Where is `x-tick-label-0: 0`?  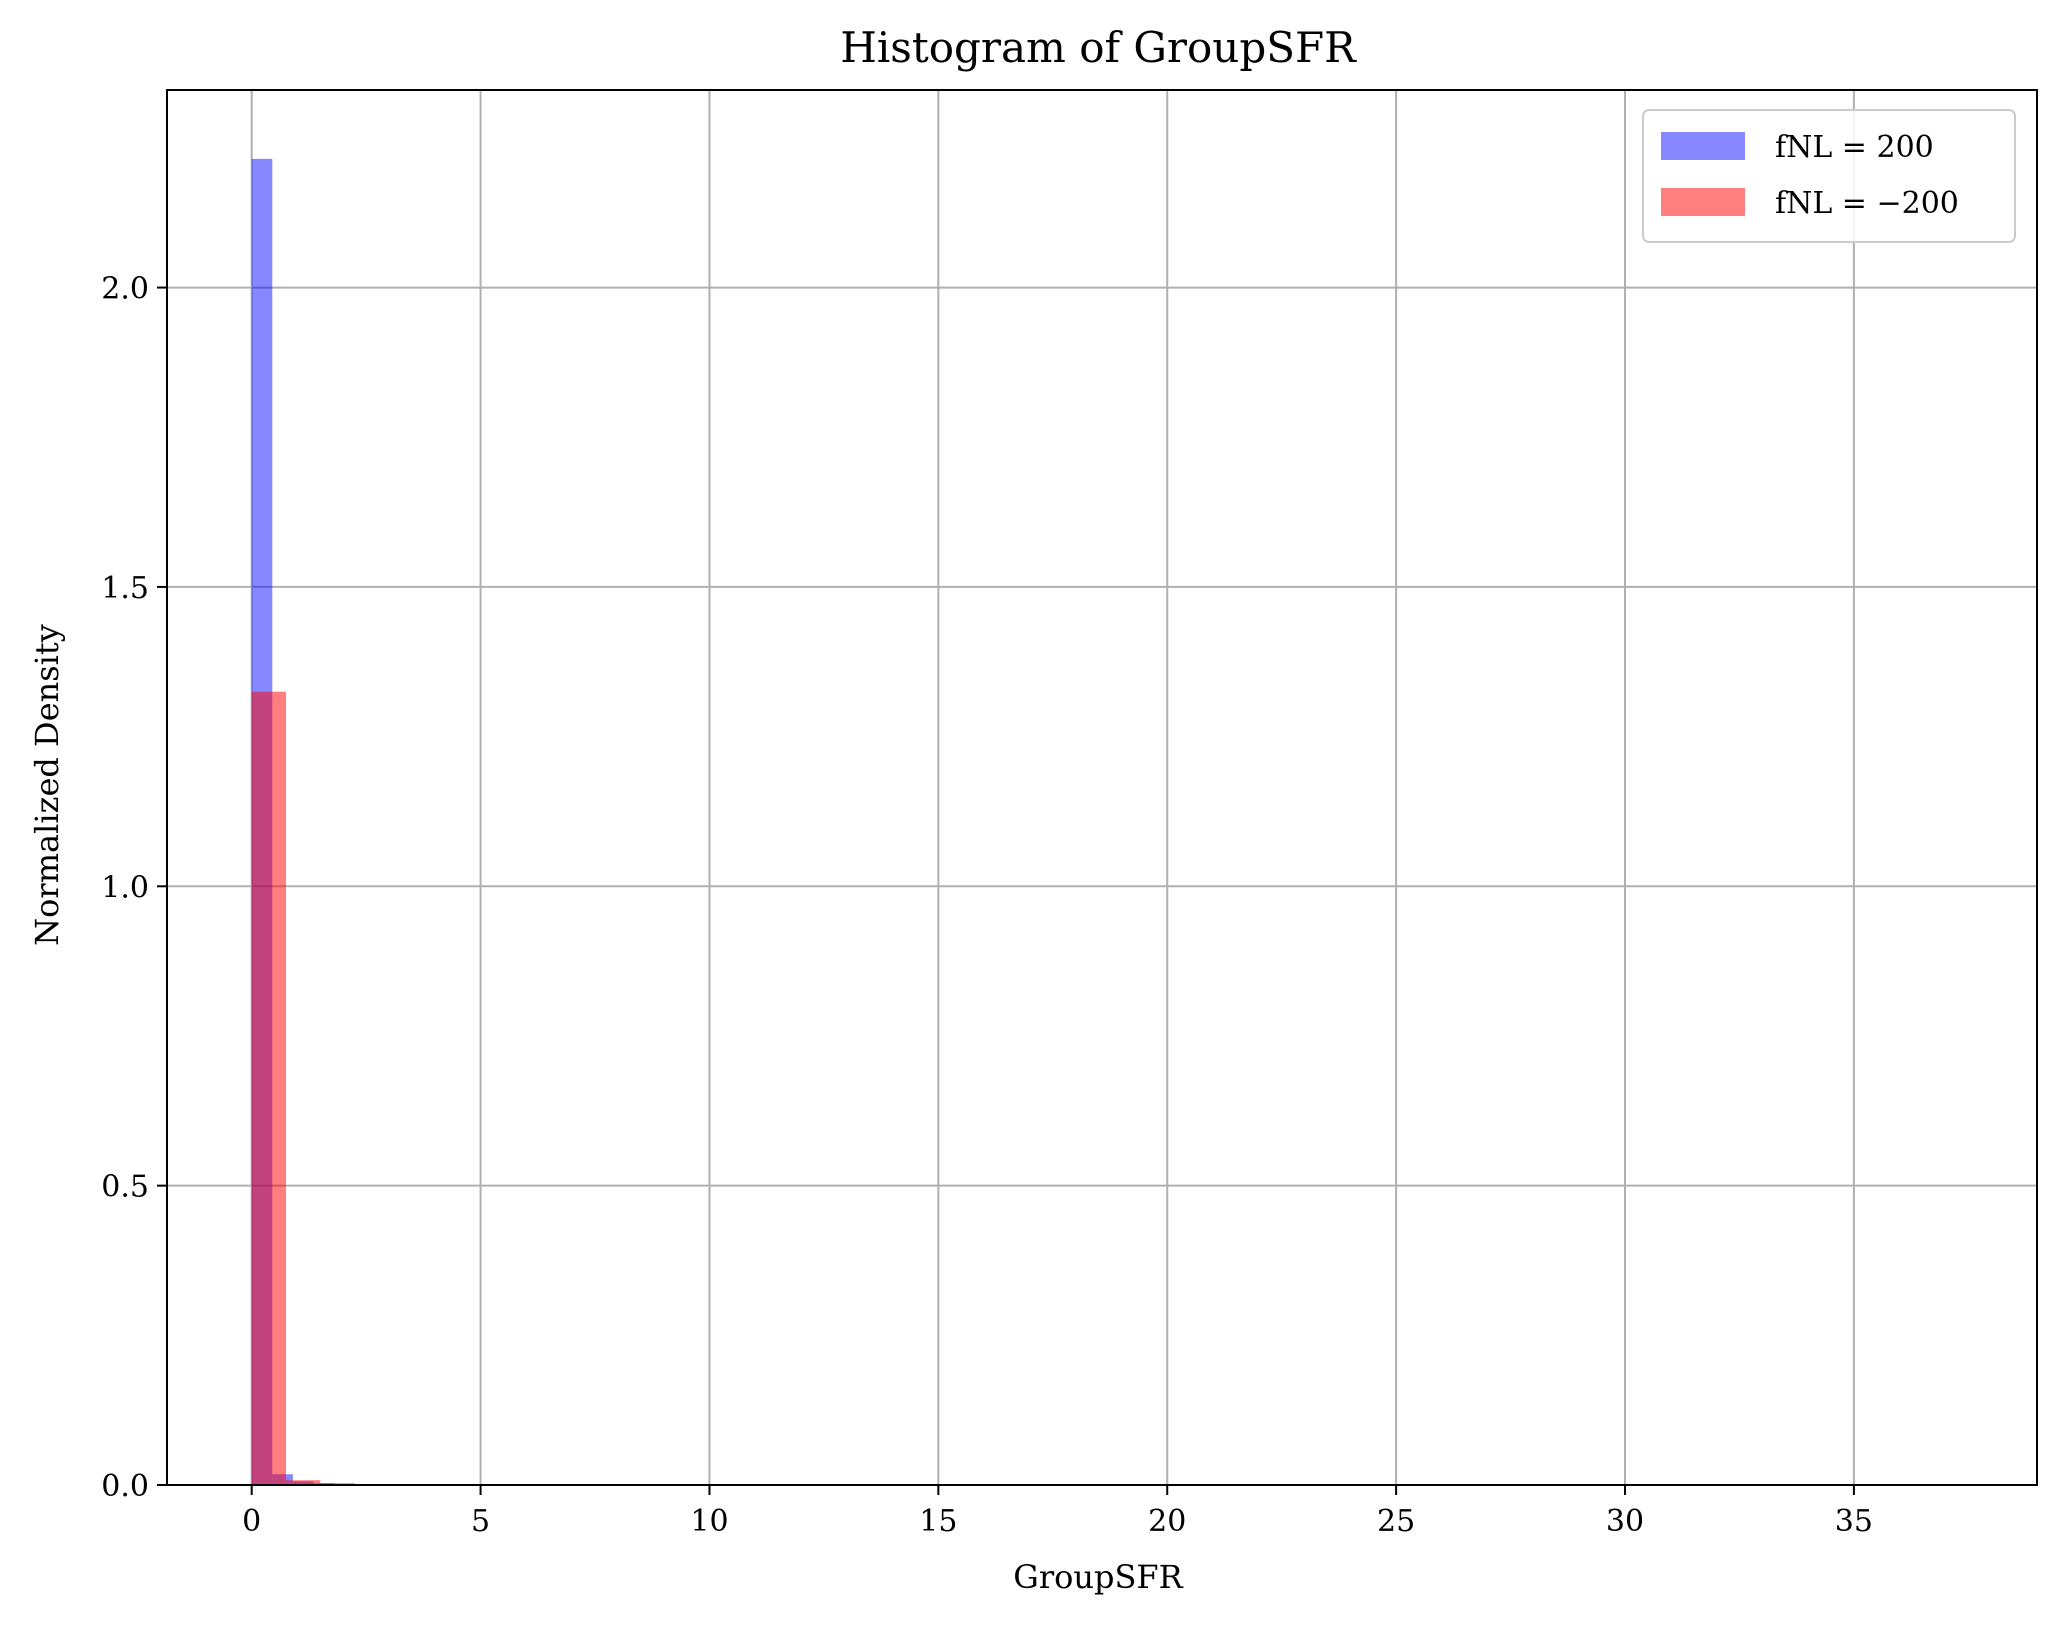 x-tick-label-0: 0 is located at coordinates (251, 1521).